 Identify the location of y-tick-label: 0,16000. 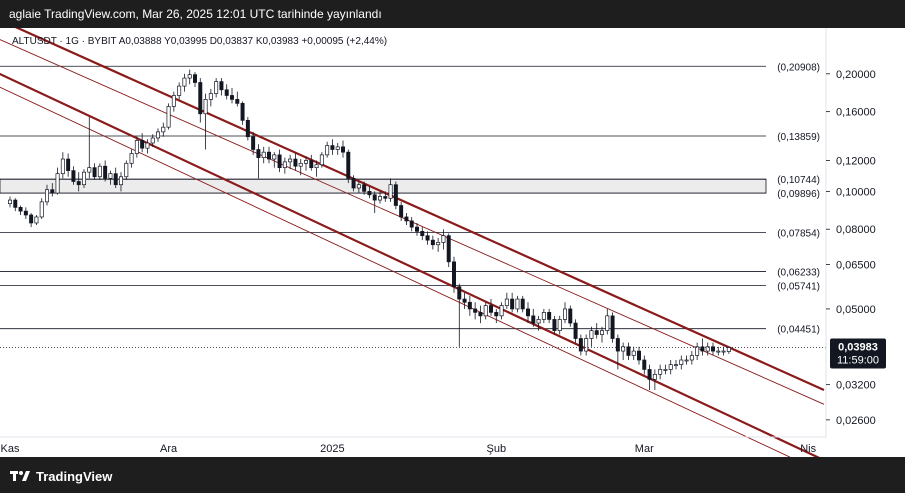
(856, 113).